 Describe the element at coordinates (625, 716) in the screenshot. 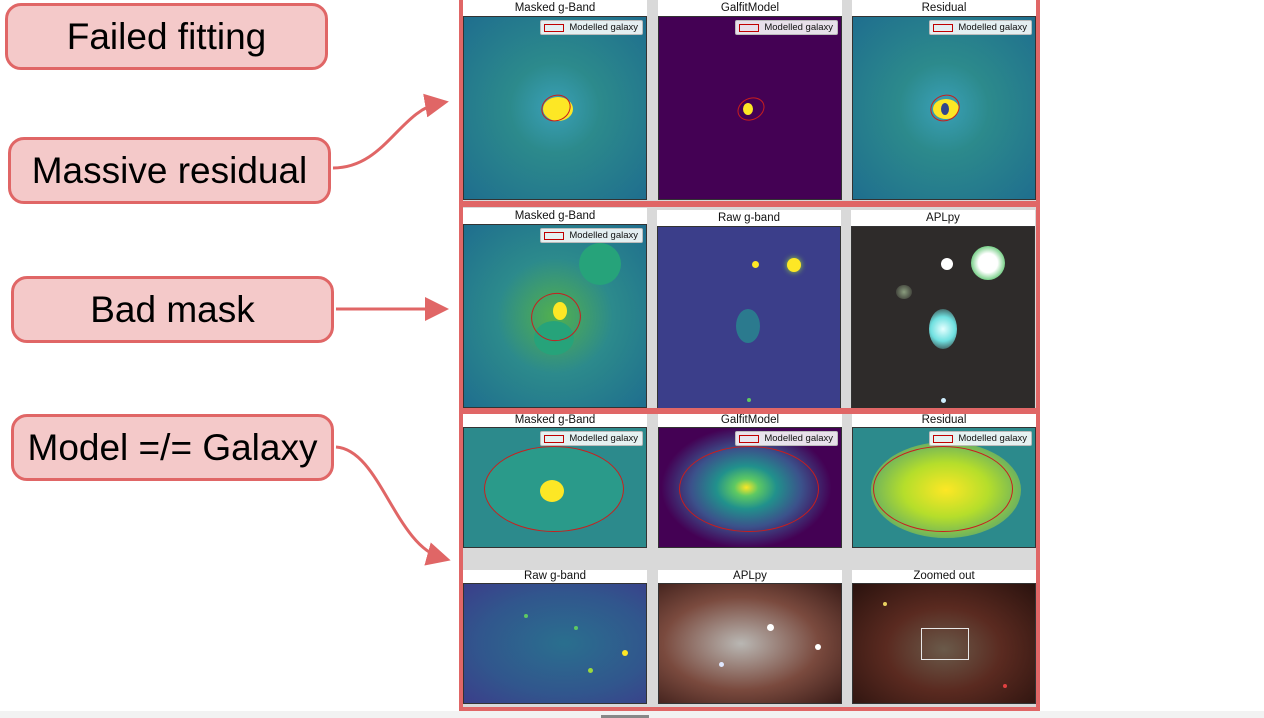

I see `scrollbar-thumb` at that location.